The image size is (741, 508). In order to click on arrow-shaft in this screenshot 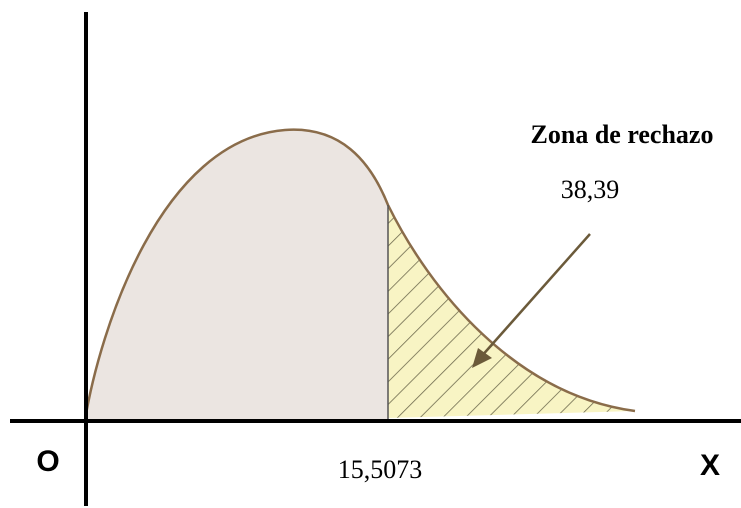, I will do `click(535, 296)`.